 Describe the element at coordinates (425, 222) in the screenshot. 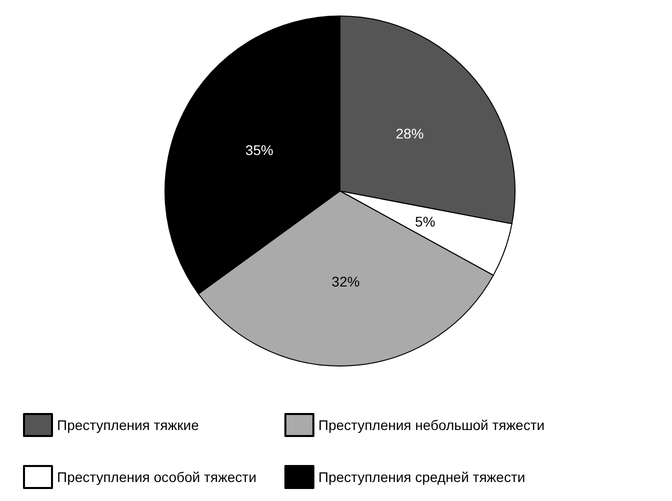

I see `data-label: 5%` at that location.